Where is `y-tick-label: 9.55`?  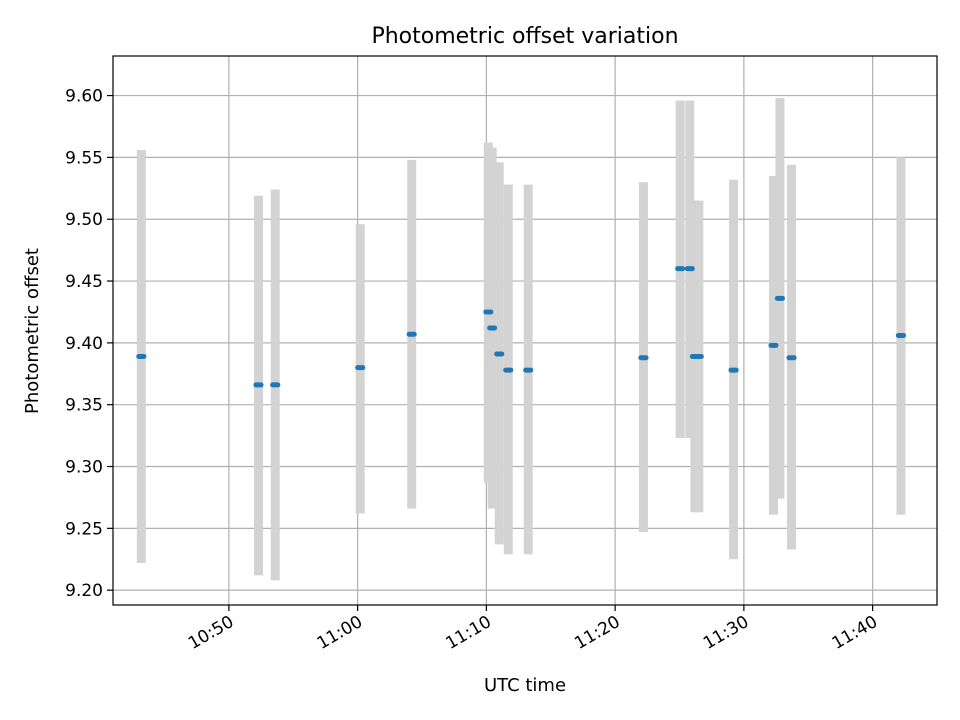
y-tick-label: 9.55 is located at coordinates (84, 158).